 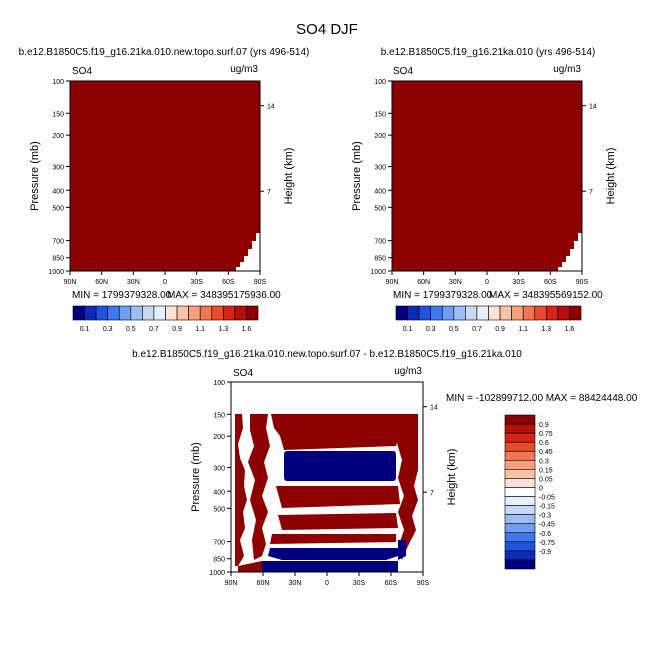 What do you see at coordinates (546, 452) in the screenshot?
I see `colorbar-label: 0.45` at bounding box center [546, 452].